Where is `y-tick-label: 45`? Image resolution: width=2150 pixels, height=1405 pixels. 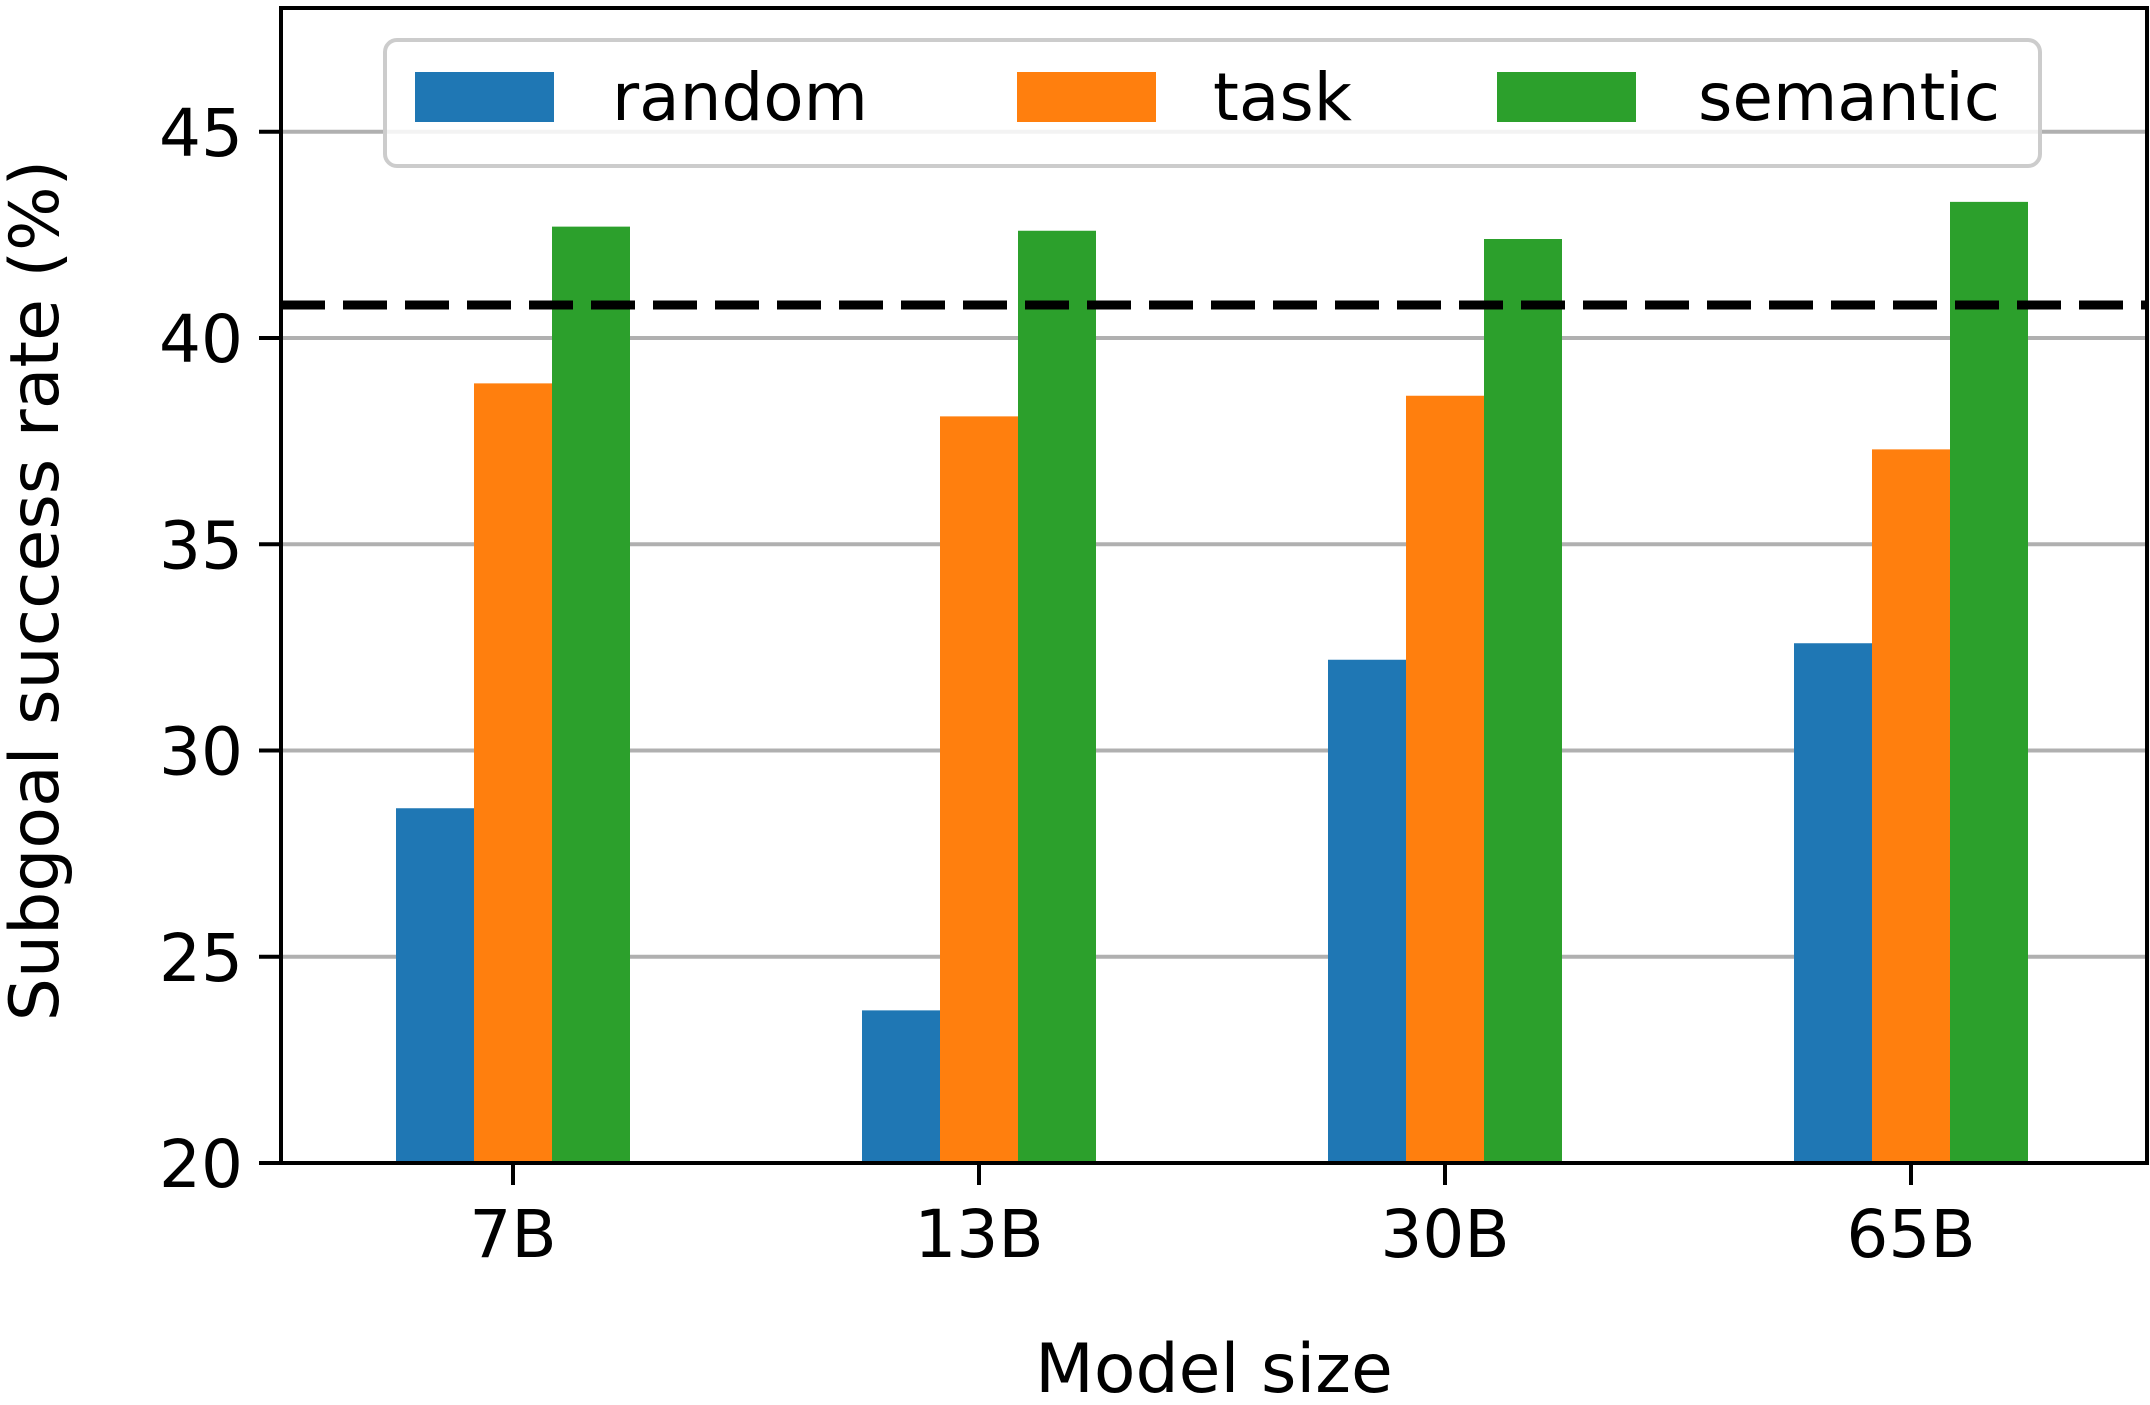
y-tick-label: 45 is located at coordinates (201, 133).